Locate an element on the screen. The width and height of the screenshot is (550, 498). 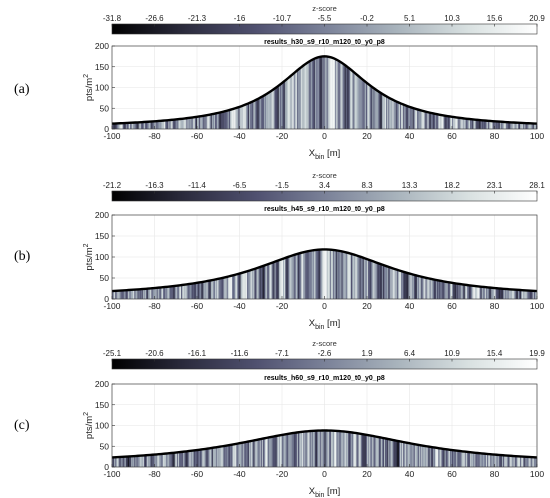
x-tick-label: 60 is located at coordinates (452, 136).